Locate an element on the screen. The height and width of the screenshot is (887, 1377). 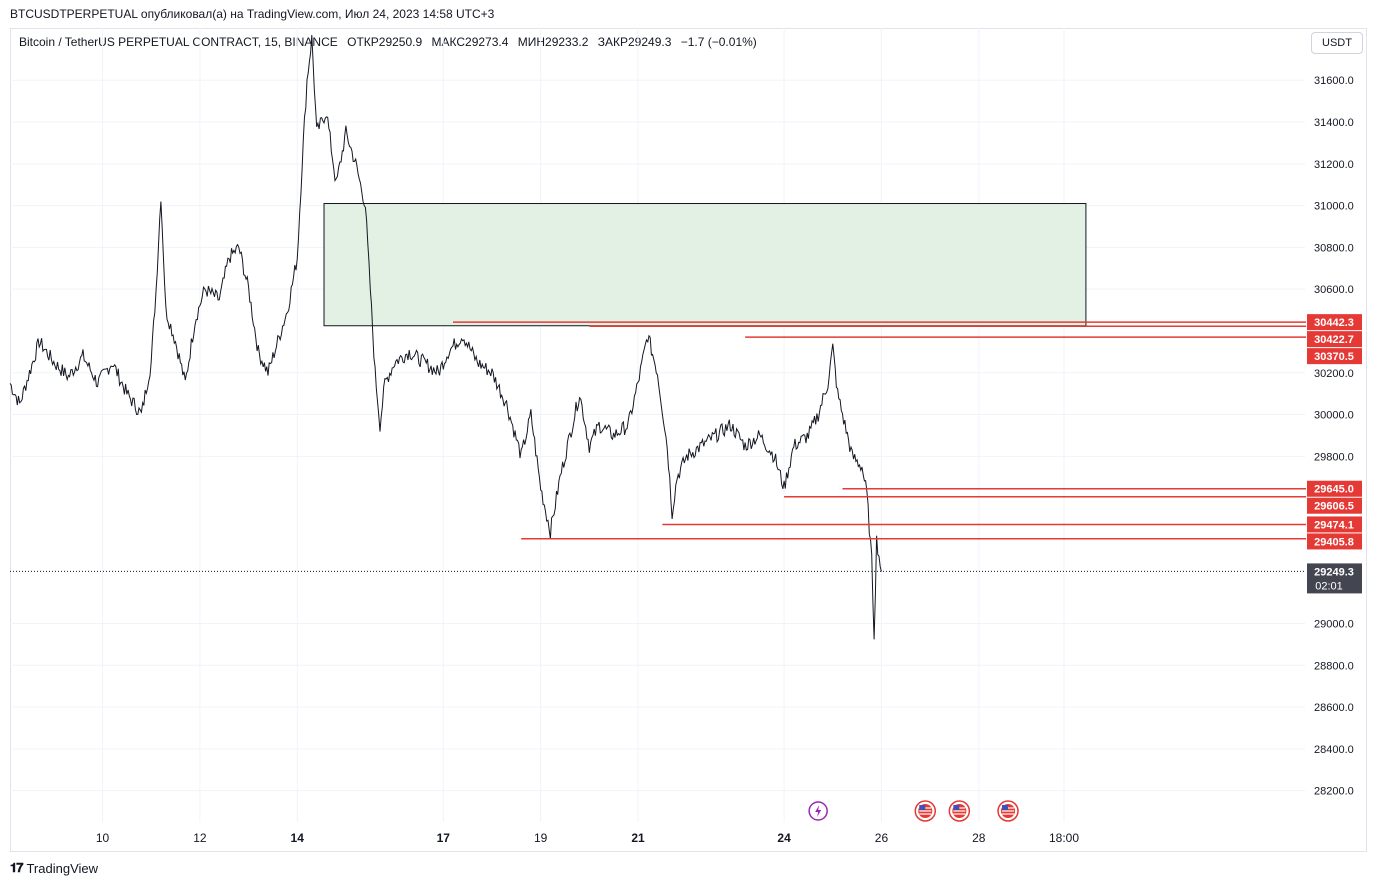
x-tick-label: 10 is located at coordinates (103, 838).